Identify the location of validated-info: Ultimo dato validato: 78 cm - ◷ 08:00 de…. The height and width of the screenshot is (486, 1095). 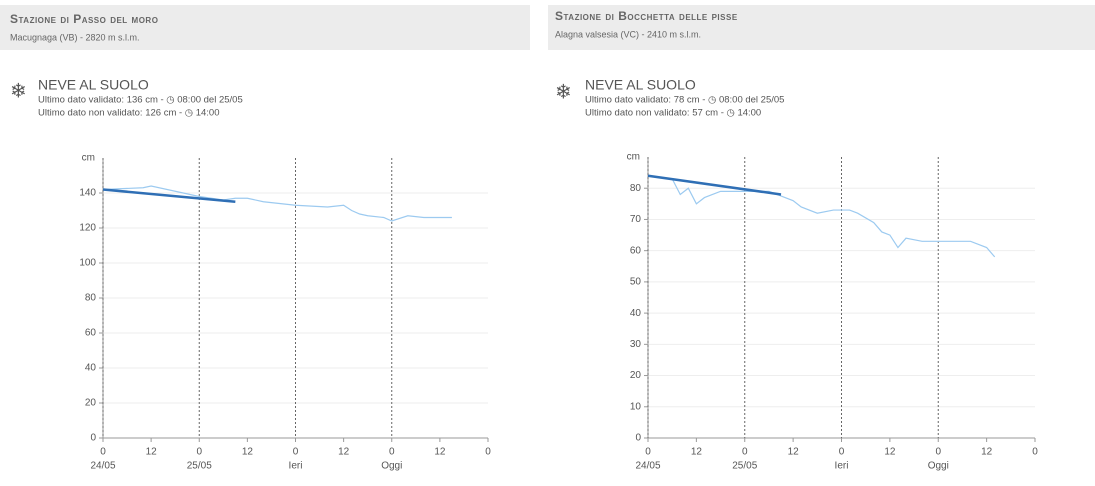
(684, 100).